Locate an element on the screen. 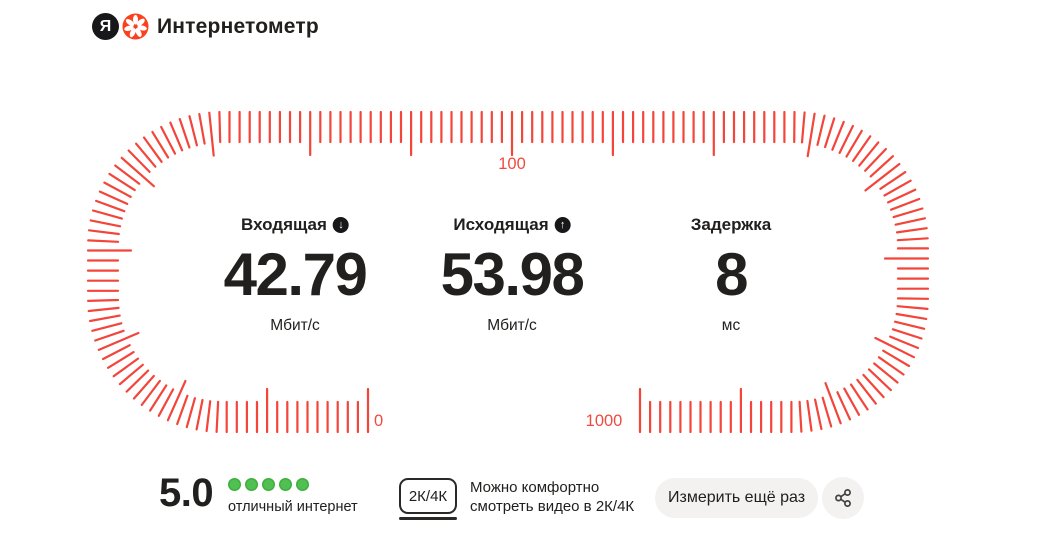 The image size is (1064, 555). video-quality-icon: 2К/4К is located at coordinates (428, 499).